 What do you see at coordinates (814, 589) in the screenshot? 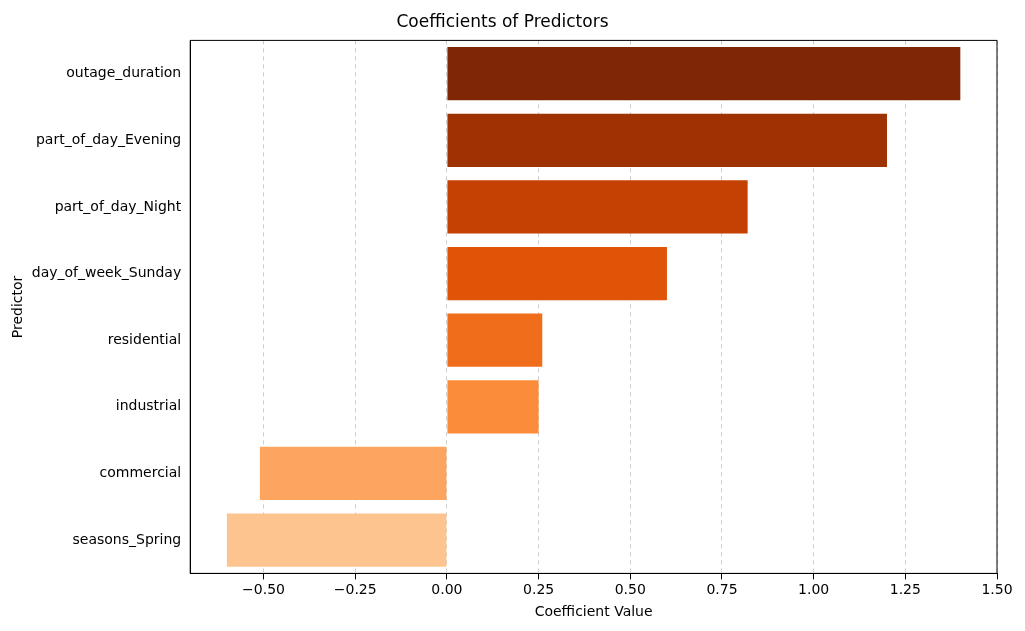
I see `x-tick-label: 1.00` at bounding box center [814, 589].